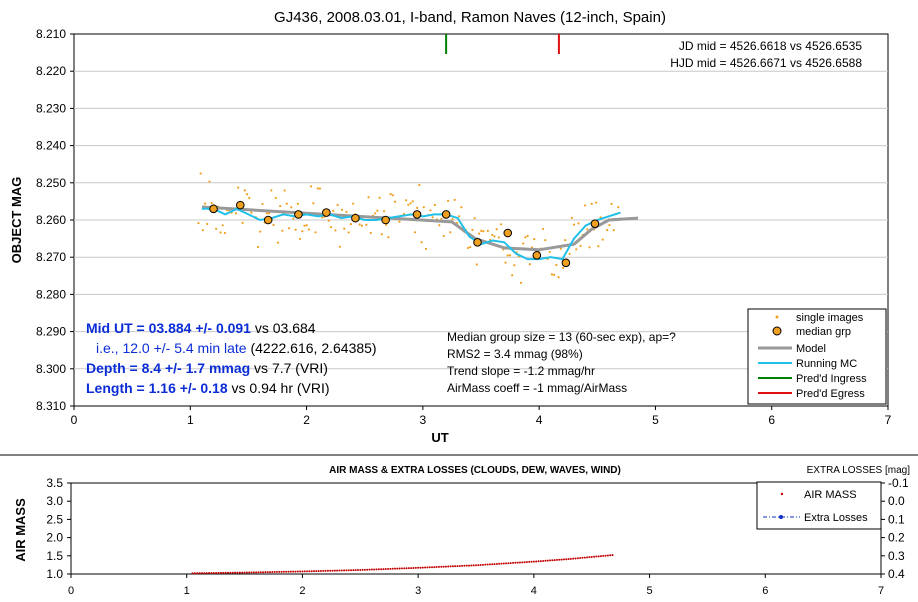  I want to click on legend-losses-label: Extra Losses, so click(836, 518).